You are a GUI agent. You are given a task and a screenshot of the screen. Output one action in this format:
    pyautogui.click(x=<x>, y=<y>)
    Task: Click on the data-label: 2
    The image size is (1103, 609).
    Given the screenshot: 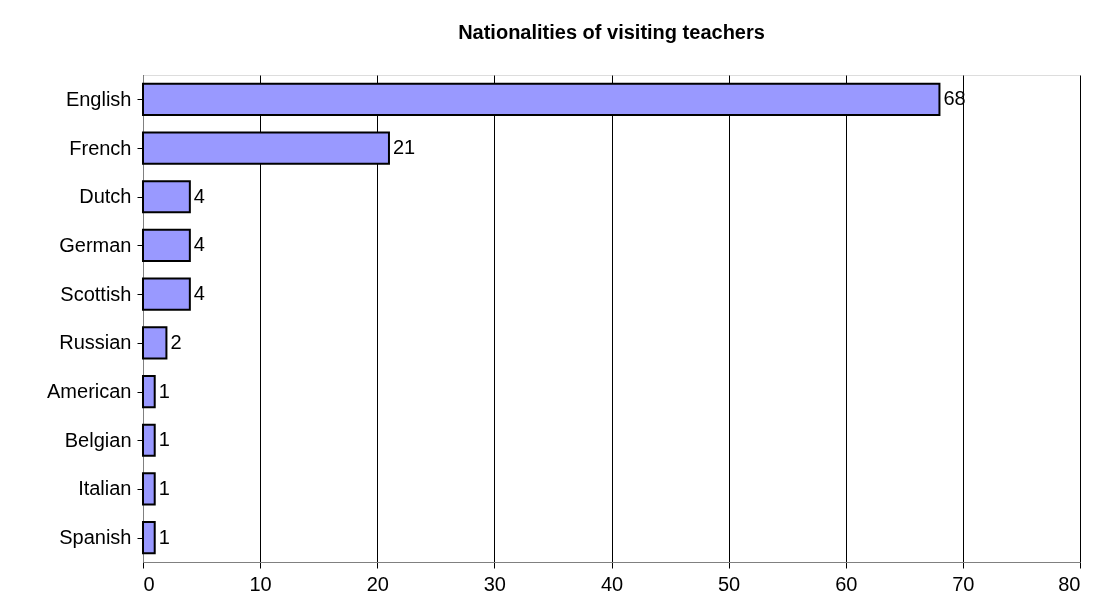 What is the action you would take?
    pyautogui.click(x=176, y=341)
    